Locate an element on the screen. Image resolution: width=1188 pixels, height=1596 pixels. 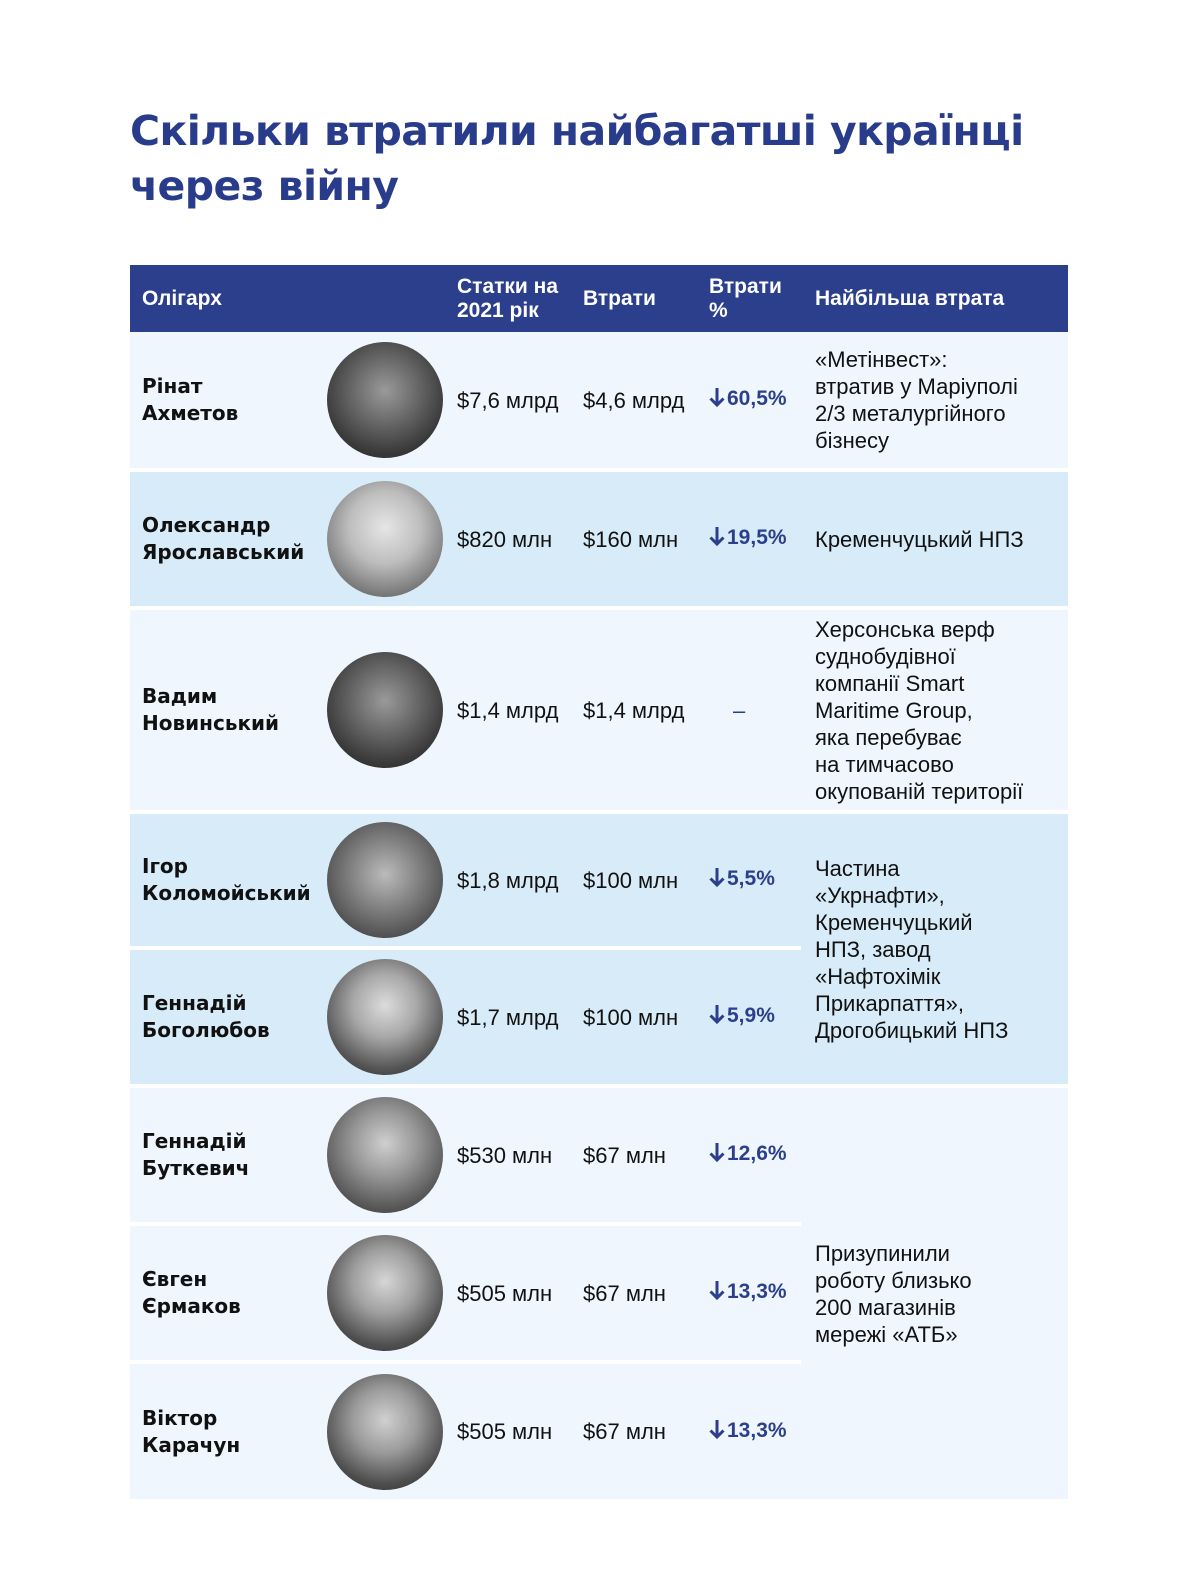
wealth-value: $1,8 млрд is located at coordinates (508, 879).